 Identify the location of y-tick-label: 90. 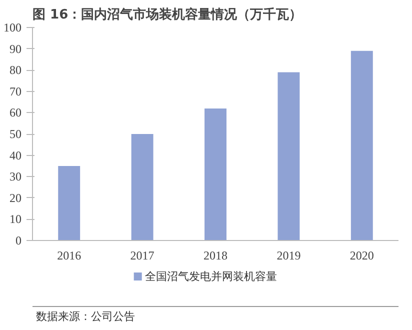
(16, 49).